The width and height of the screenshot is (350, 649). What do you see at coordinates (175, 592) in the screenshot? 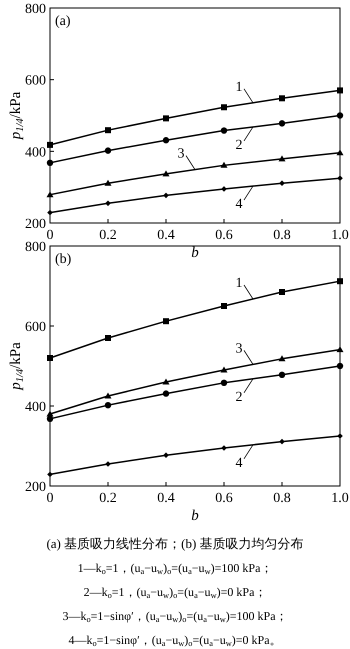
I see `text: 2—k$_{o}$=1，(u$_{a}$−u$_{w}$)$_{o}$=(u$_{a}$−u$_{w}$)=0 kPa；` at bounding box center [175, 592].